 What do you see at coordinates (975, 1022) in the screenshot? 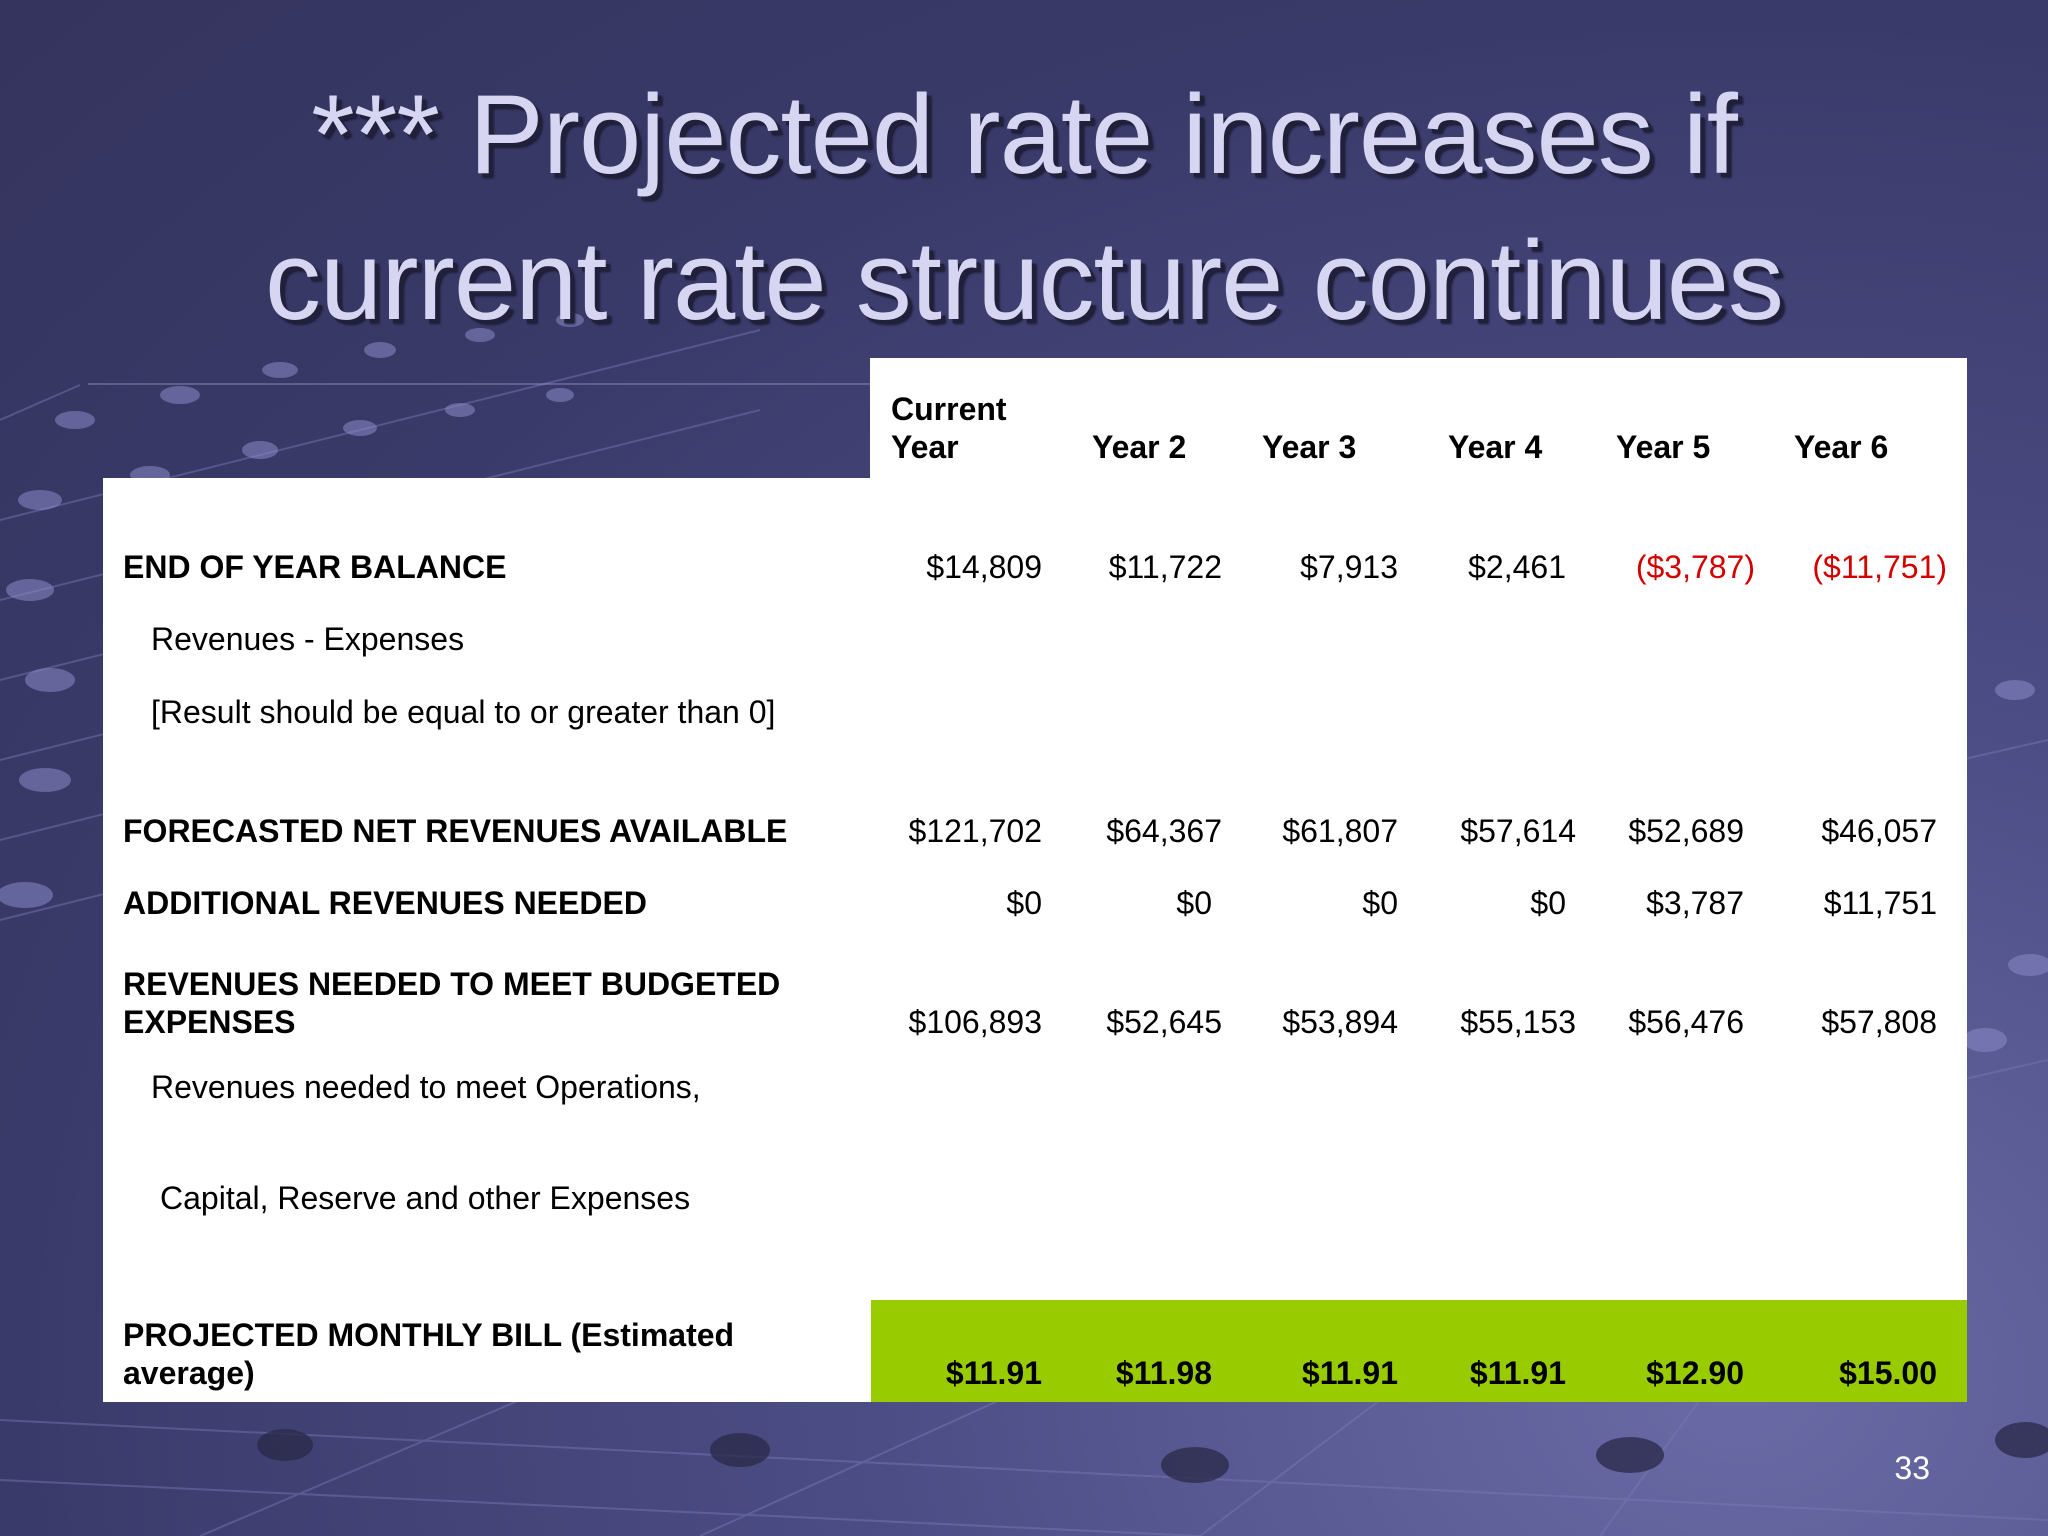
I see `cell-needed-current: $106,893` at bounding box center [975, 1022].